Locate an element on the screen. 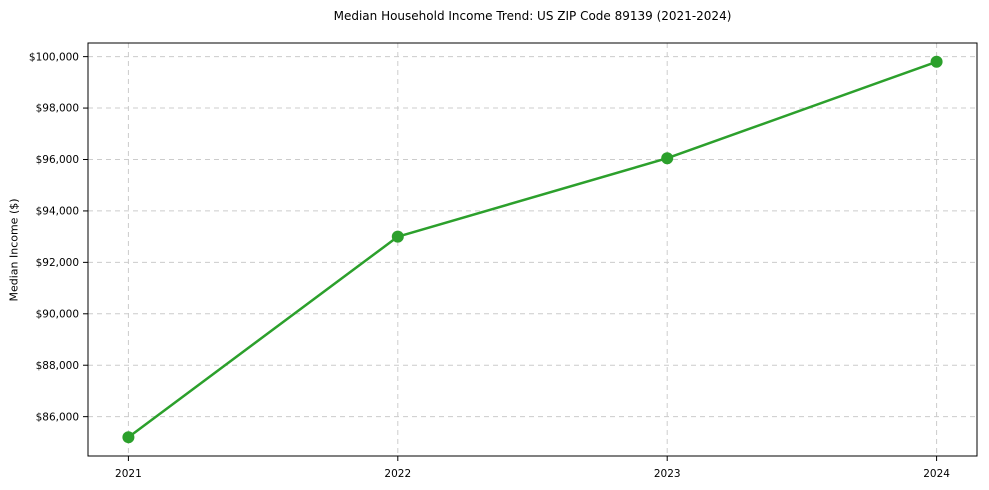 Image resolution: width=989 pixels, height=490 pixels. x-tick-label: 2023 is located at coordinates (667, 474).